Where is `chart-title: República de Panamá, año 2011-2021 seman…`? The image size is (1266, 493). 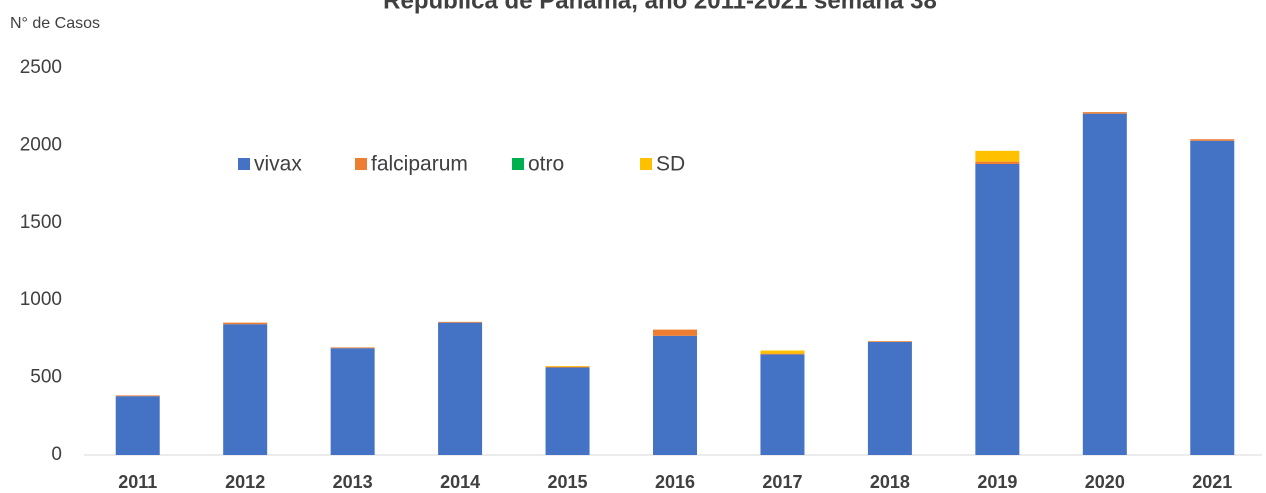 chart-title: República de Panamá, año 2011-2021 seman… is located at coordinates (660, 7).